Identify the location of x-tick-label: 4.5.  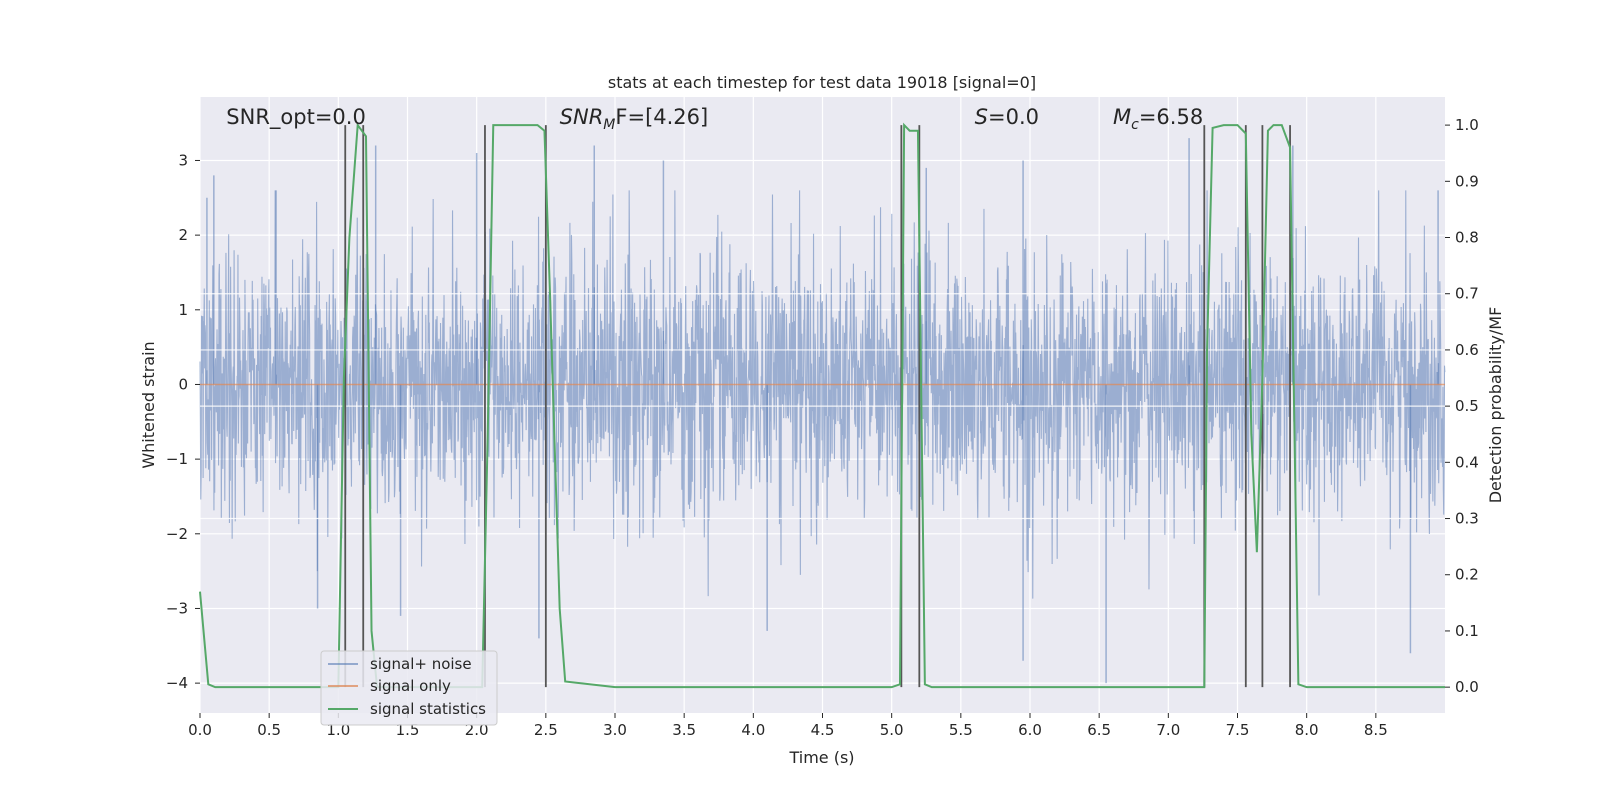
(823, 730).